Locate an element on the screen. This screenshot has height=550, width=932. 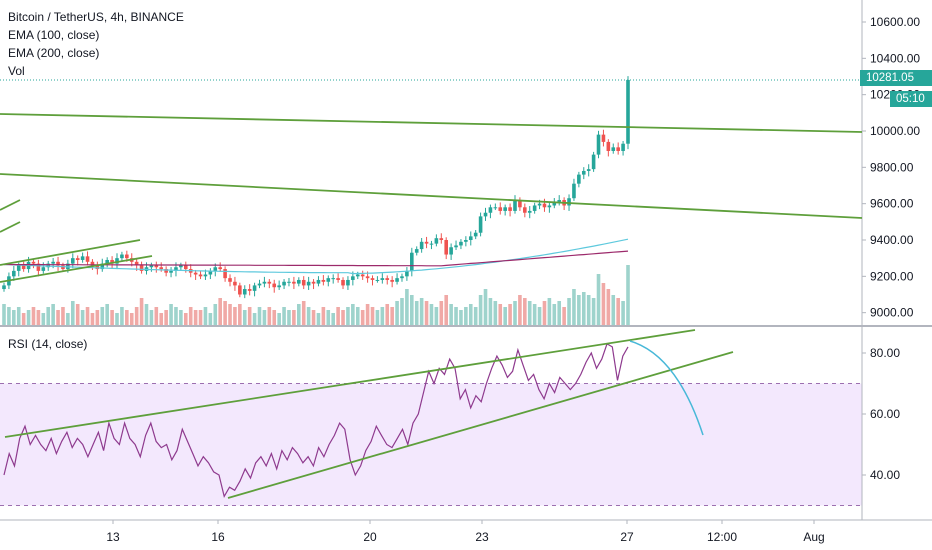
rsi-tick-label: 80.00 is located at coordinates (885, 353).